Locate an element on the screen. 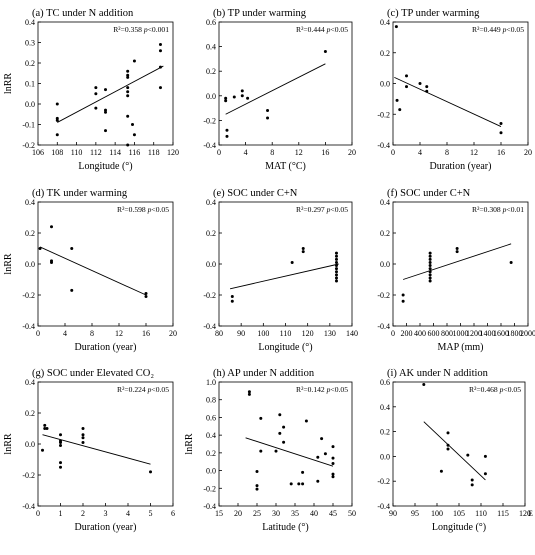 The height and width of the screenshot is (555, 535). plot-frame is located at coordinates (285, 83).